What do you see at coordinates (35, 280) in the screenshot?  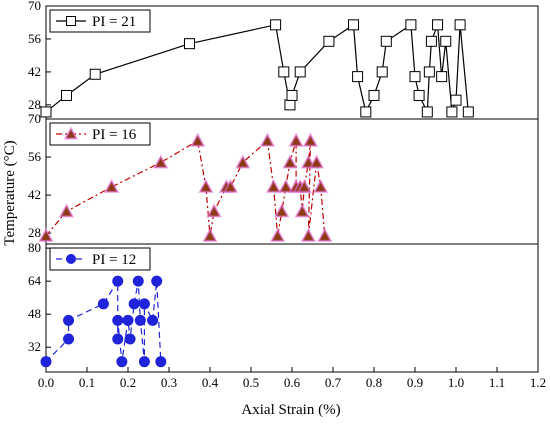 I see `panel-3-y-tick-label-3: 64` at bounding box center [35, 280].